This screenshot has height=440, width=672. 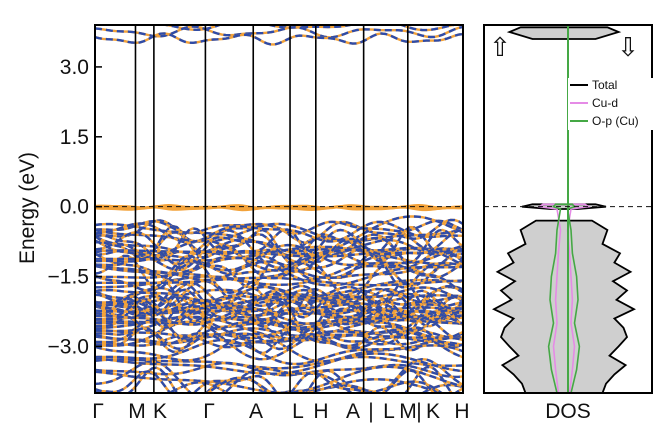 I want to click on dos-o-p-curve, so click(x=564, y=298).